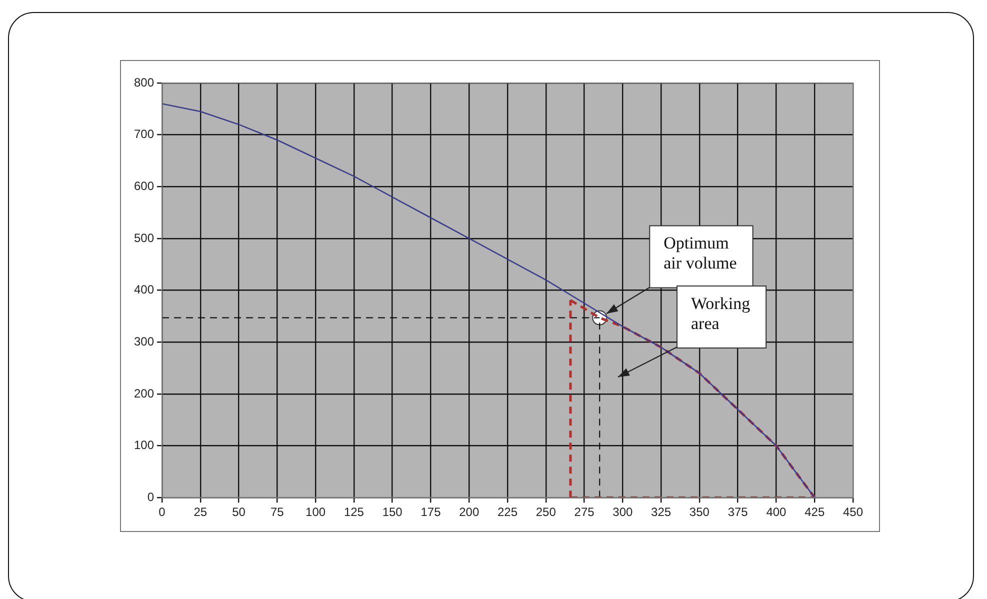  I want to click on x-tick-label: 125, so click(354, 512).